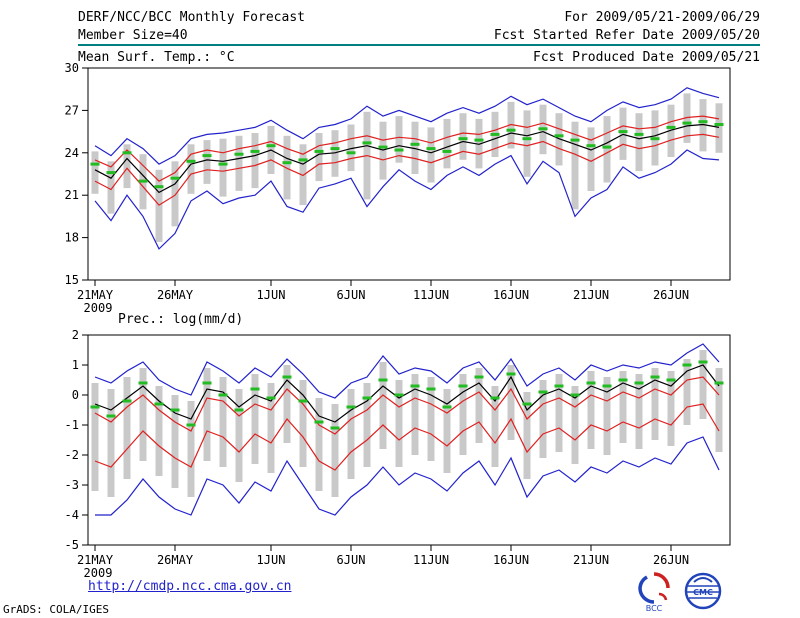 This screenshot has height=618, width=800. Describe the element at coordinates (56, 609) in the screenshot. I see `grads-credit: GrADS: COLA/IGES` at that location.